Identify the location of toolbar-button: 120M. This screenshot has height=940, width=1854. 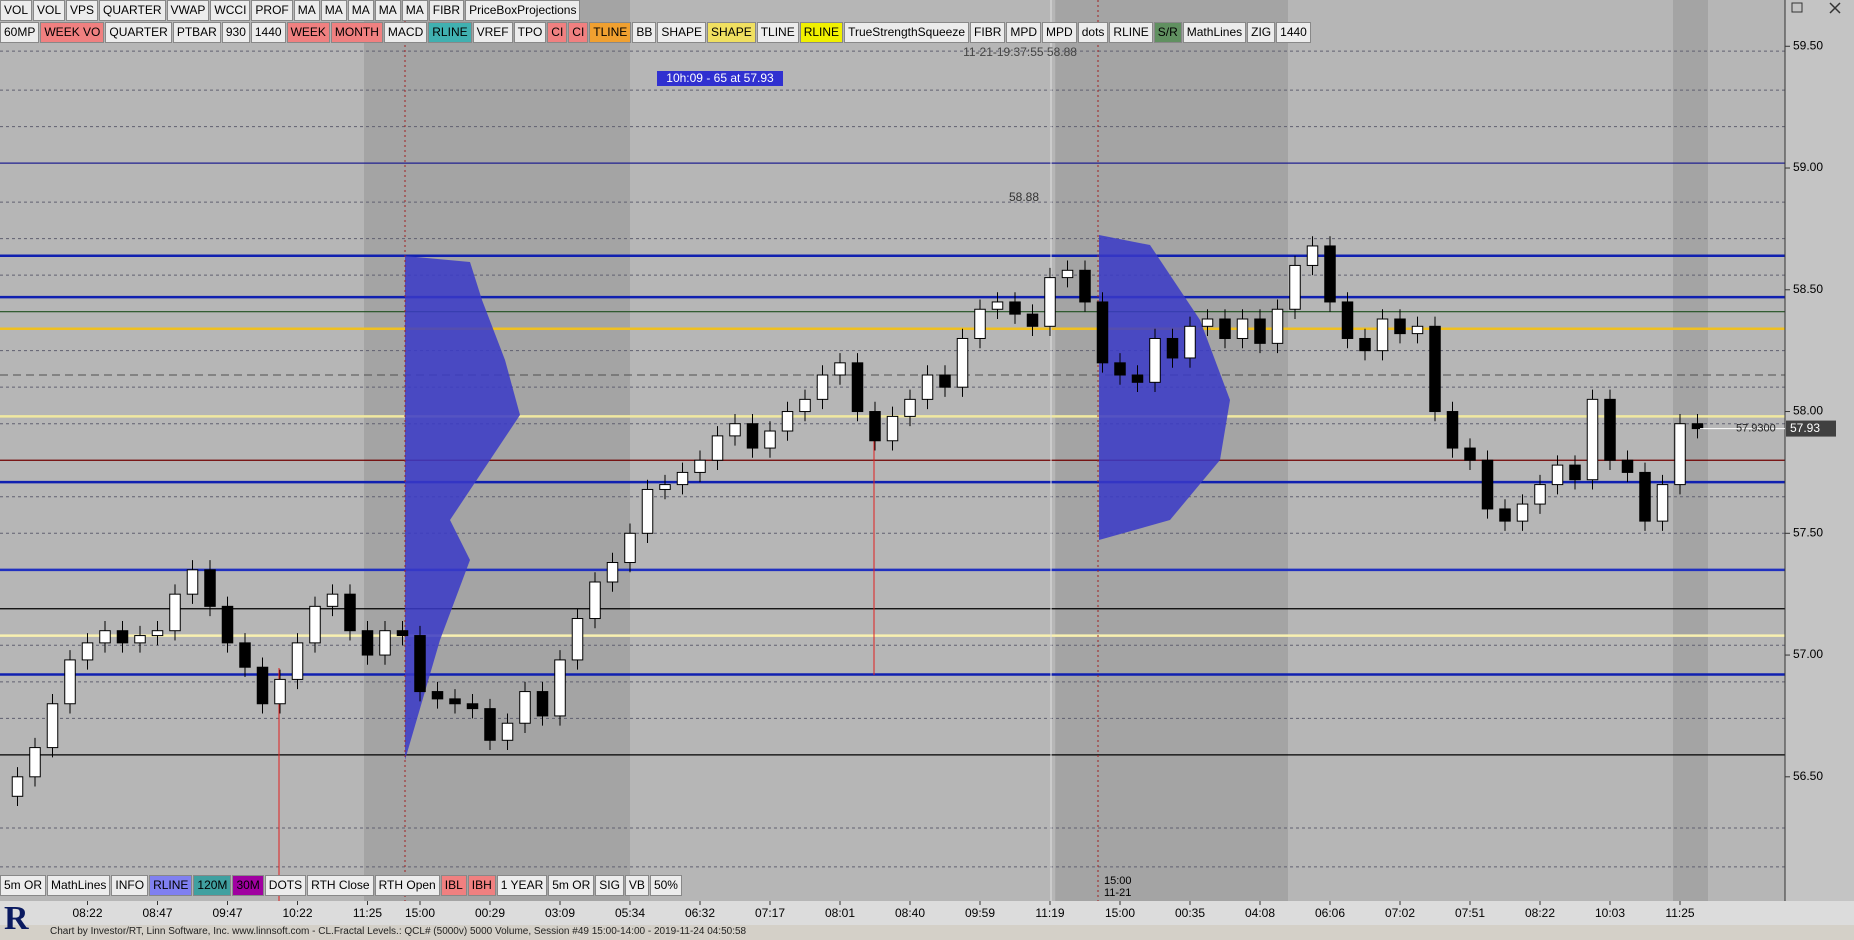
(212, 885).